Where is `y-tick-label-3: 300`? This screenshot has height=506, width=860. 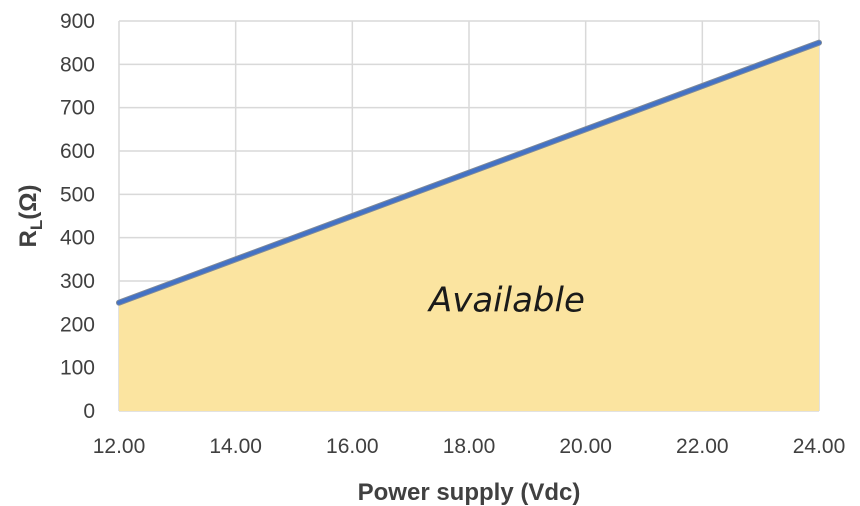 y-tick-label-3: 300 is located at coordinates (77, 281).